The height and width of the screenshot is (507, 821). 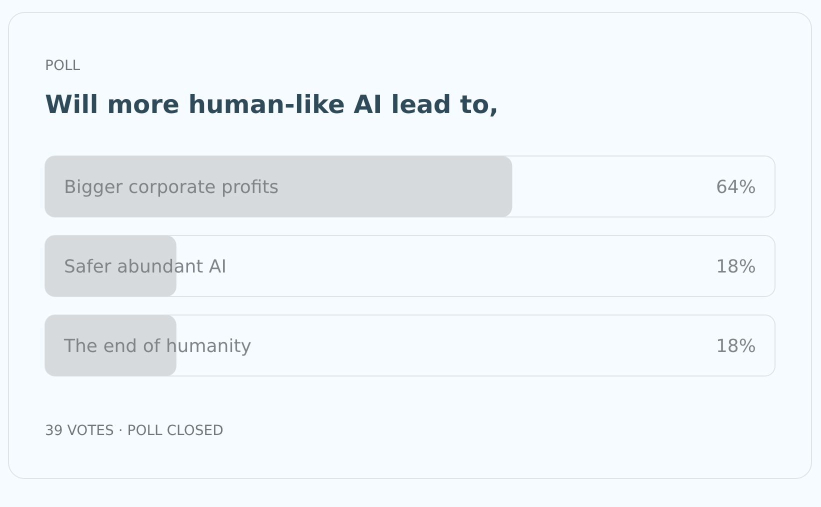 What do you see at coordinates (134, 431) in the screenshot?
I see `text: 39 VOTES · POLL CLOSED` at bounding box center [134, 431].